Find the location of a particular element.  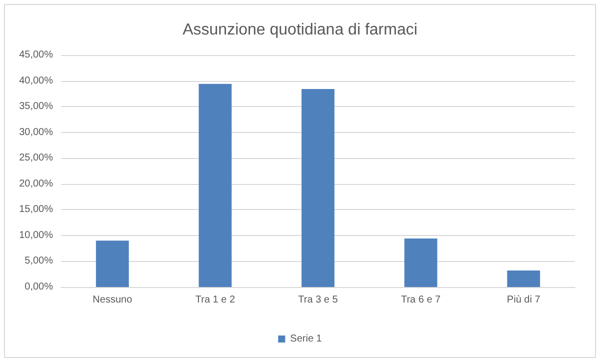

y-tick-label: 5,00% is located at coordinates (39, 261).